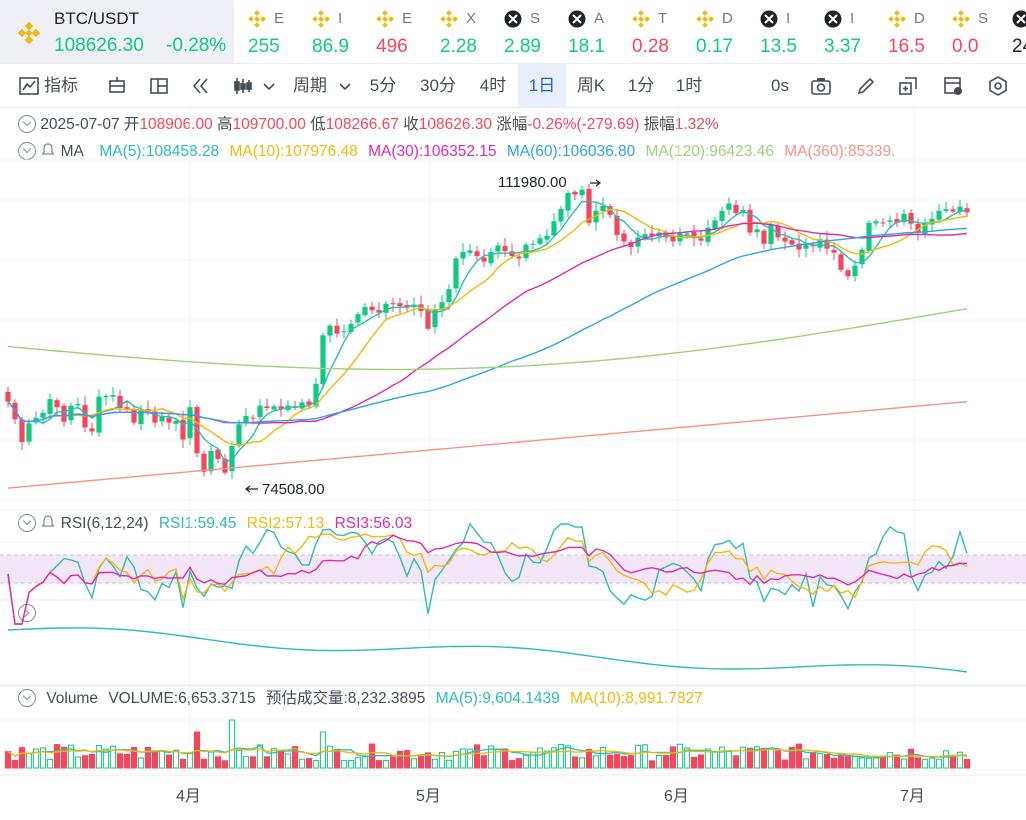 This screenshot has width=1026, height=820. Describe the element at coordinates (953, 86) in the screenshot. I see `template-icon` at that location.